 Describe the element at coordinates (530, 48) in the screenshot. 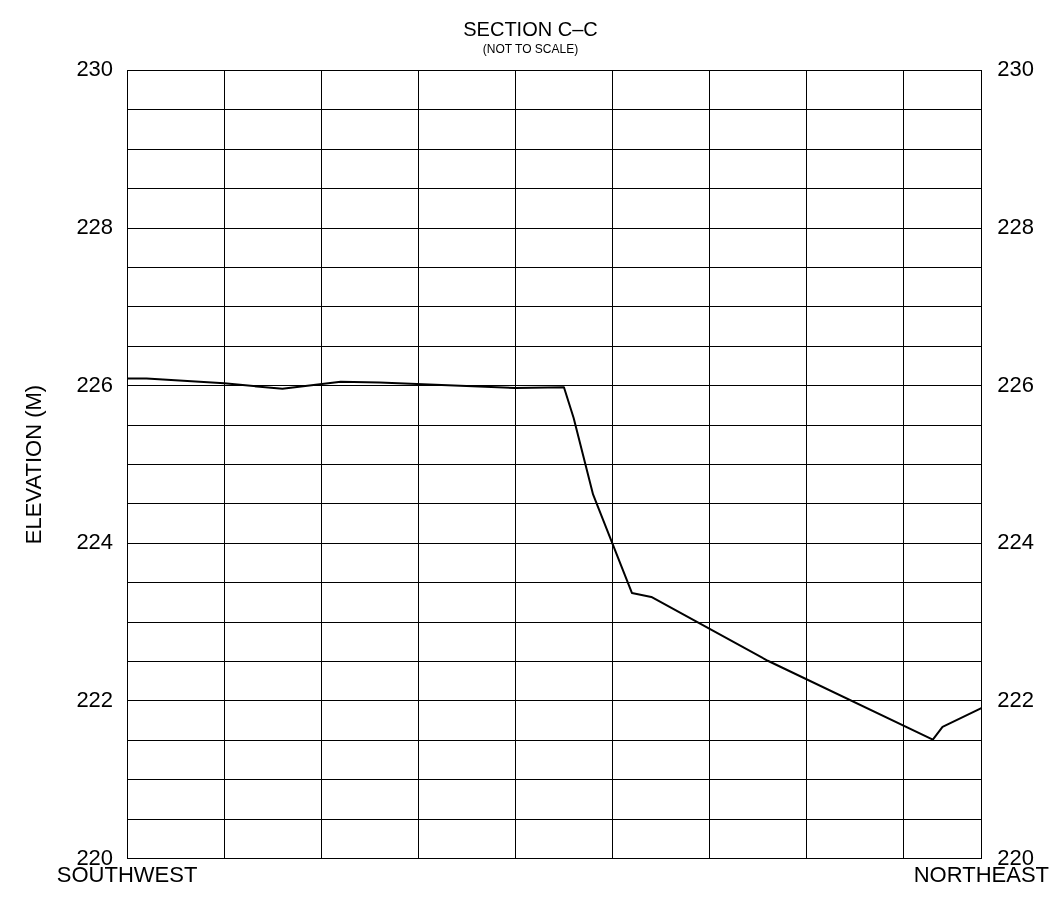

I see `chart-subtitle: (NOT TO SCALE)` at that location.